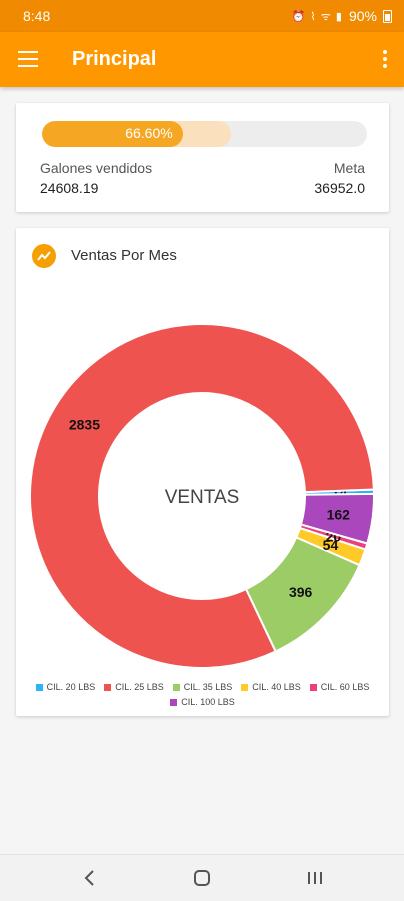  I want to click on legend-label: CIL. 40 LBS, so click(276, 687).